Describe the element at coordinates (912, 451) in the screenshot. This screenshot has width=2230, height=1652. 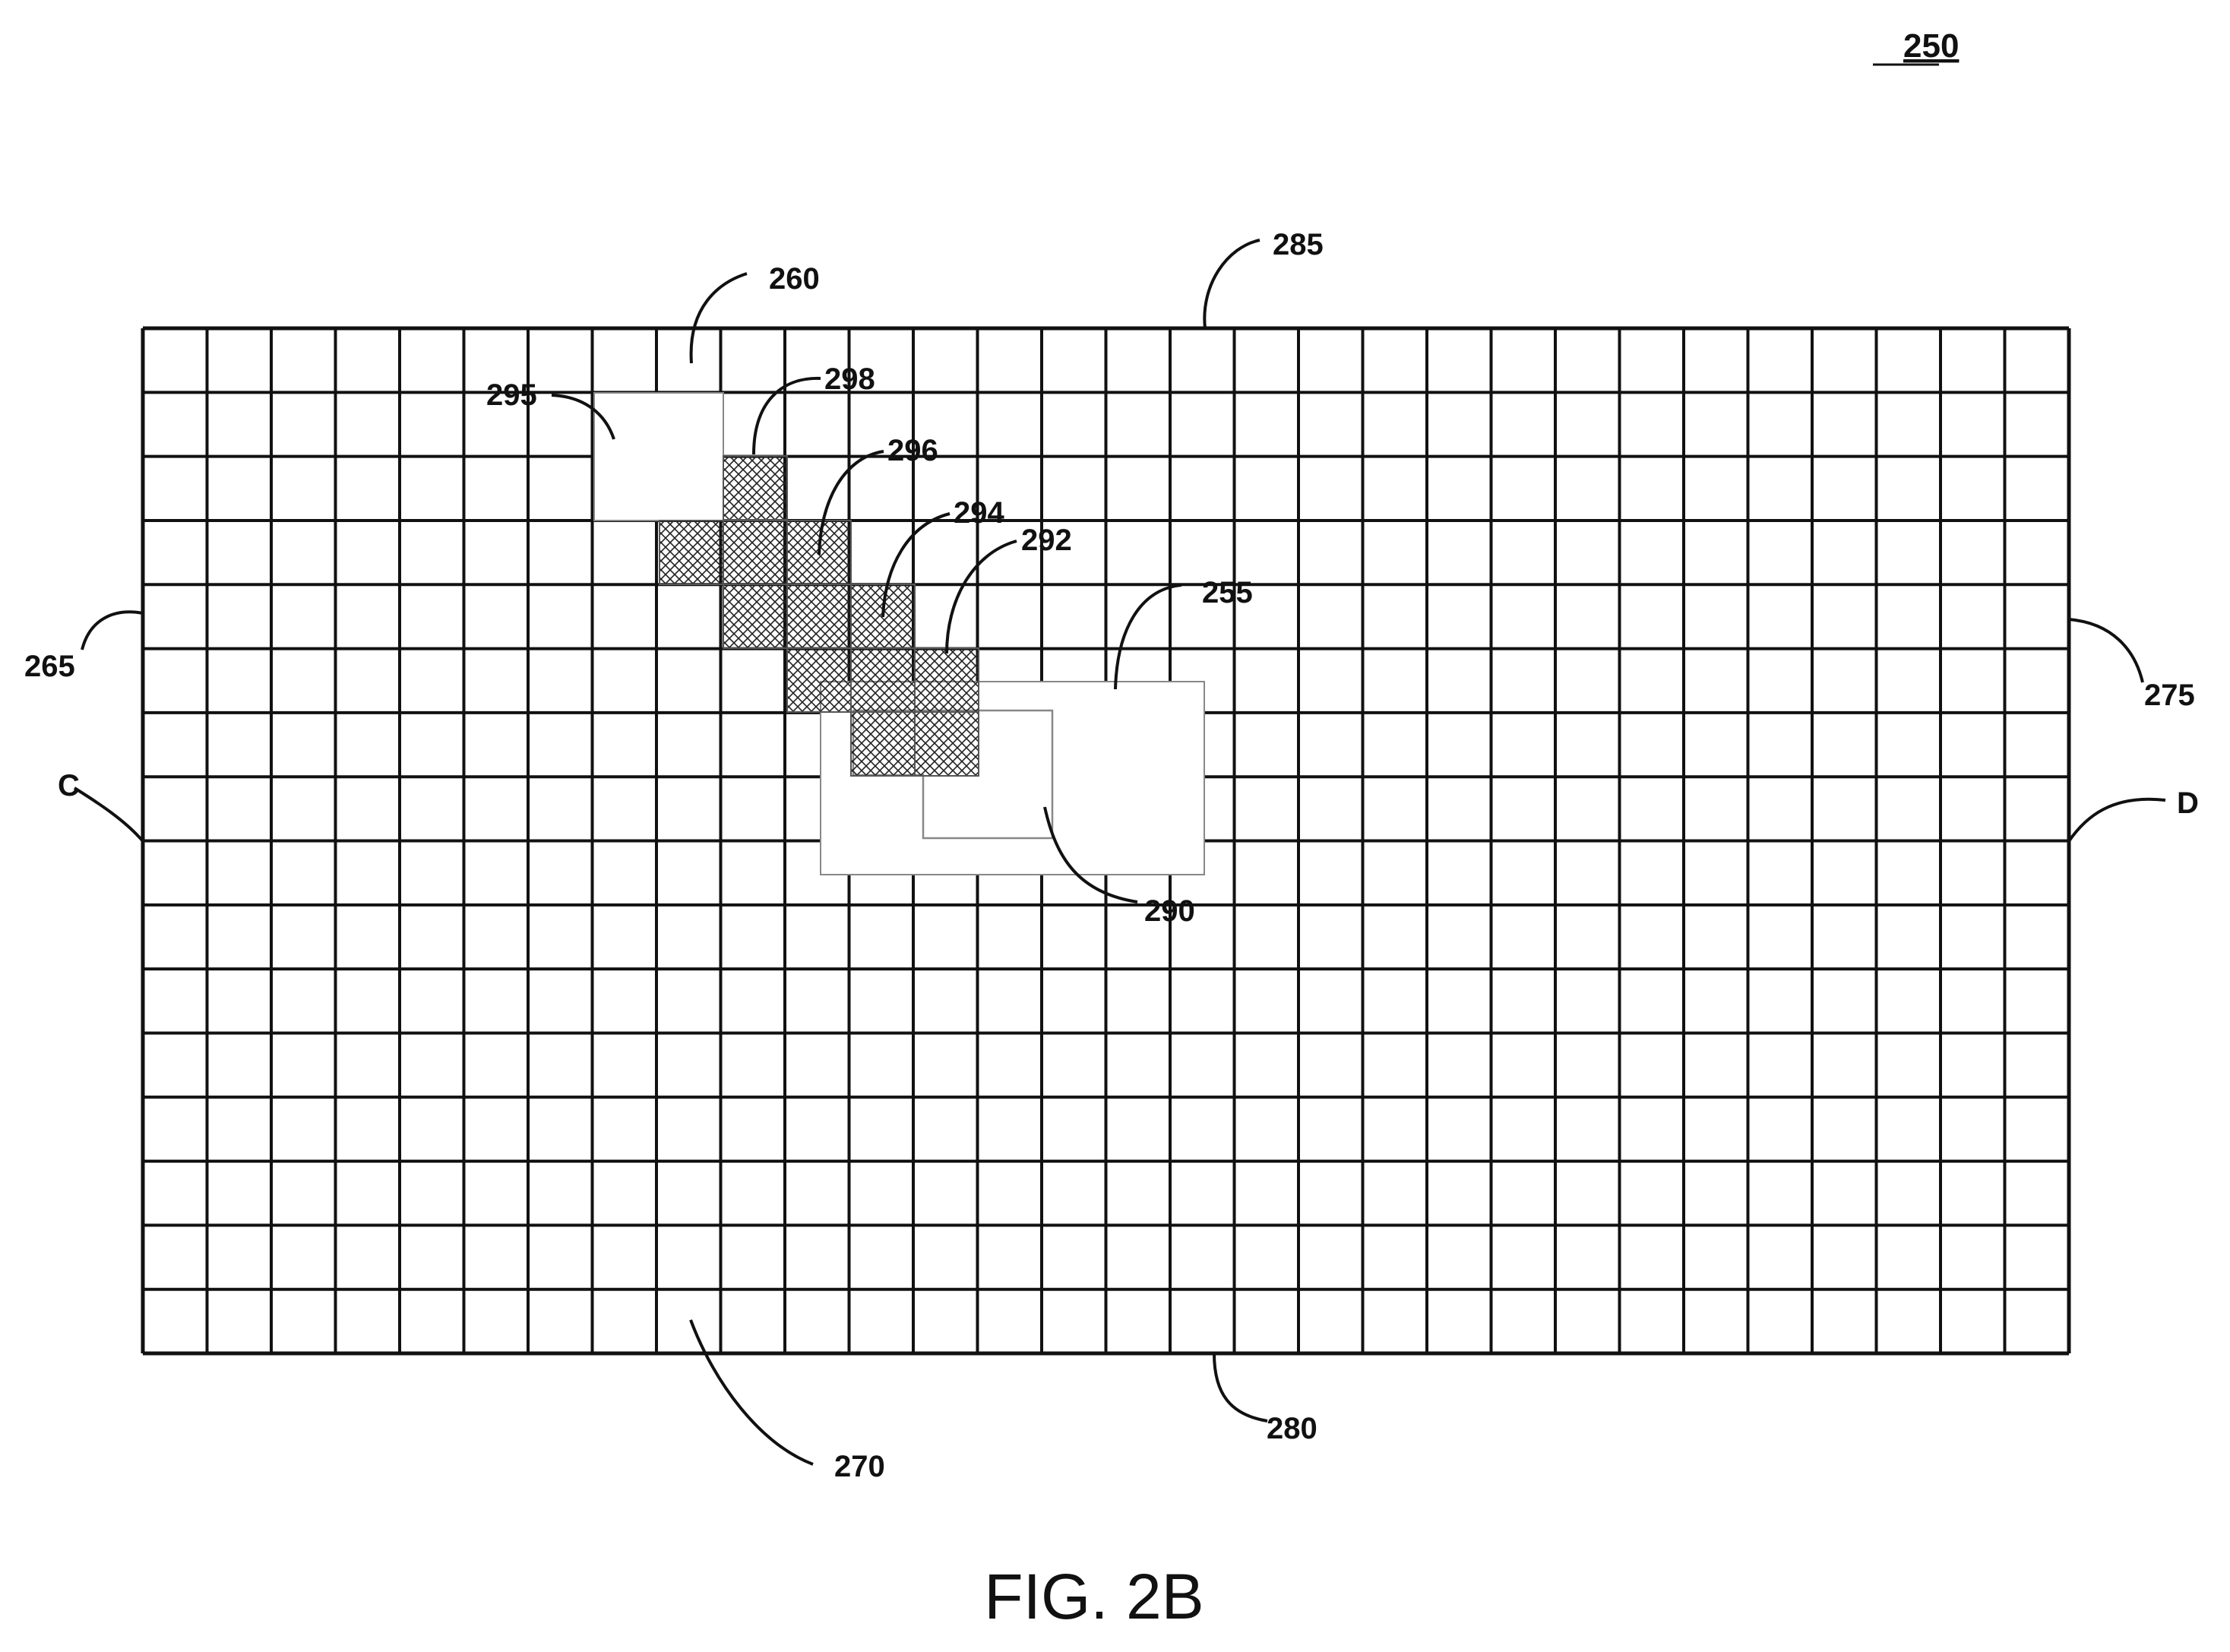
I see `label-296: 296` at that location.